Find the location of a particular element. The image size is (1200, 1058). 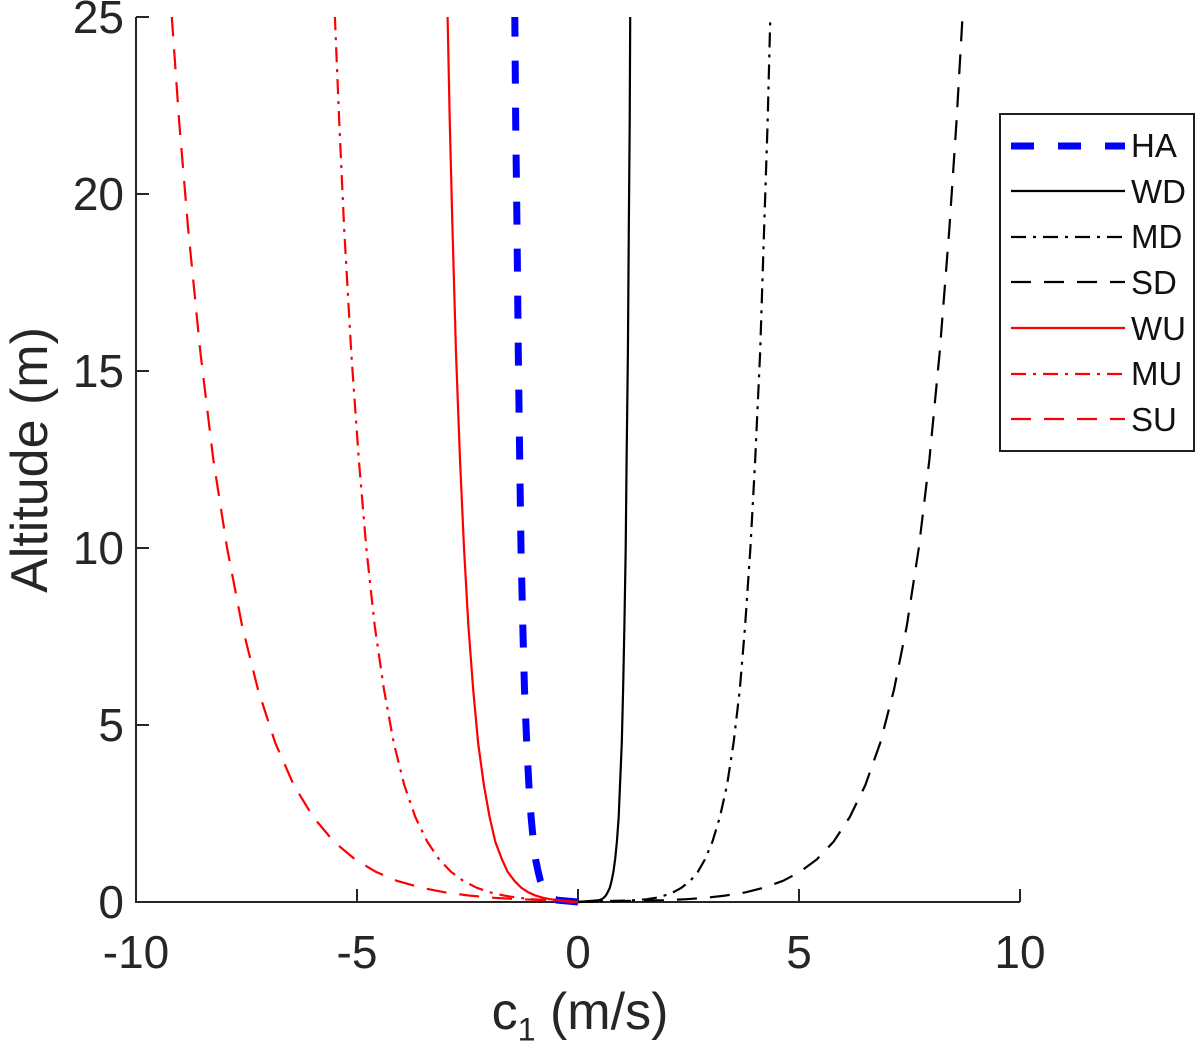

legend-line-sample-MU is located at coordinates (1068, 373).